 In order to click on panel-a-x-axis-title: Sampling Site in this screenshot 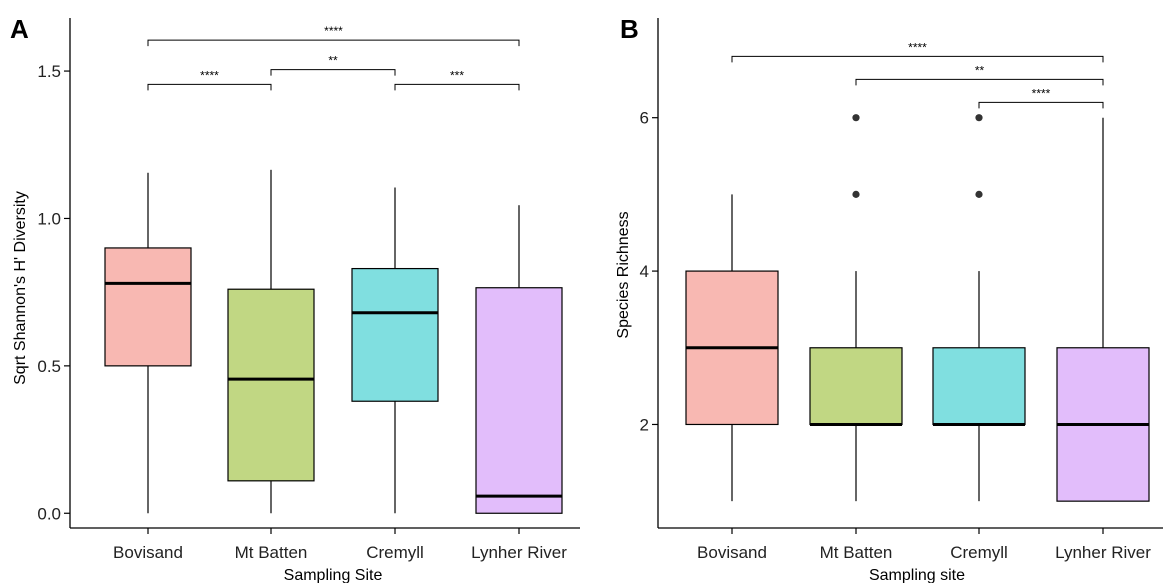, I will do `click(333, 575)`.